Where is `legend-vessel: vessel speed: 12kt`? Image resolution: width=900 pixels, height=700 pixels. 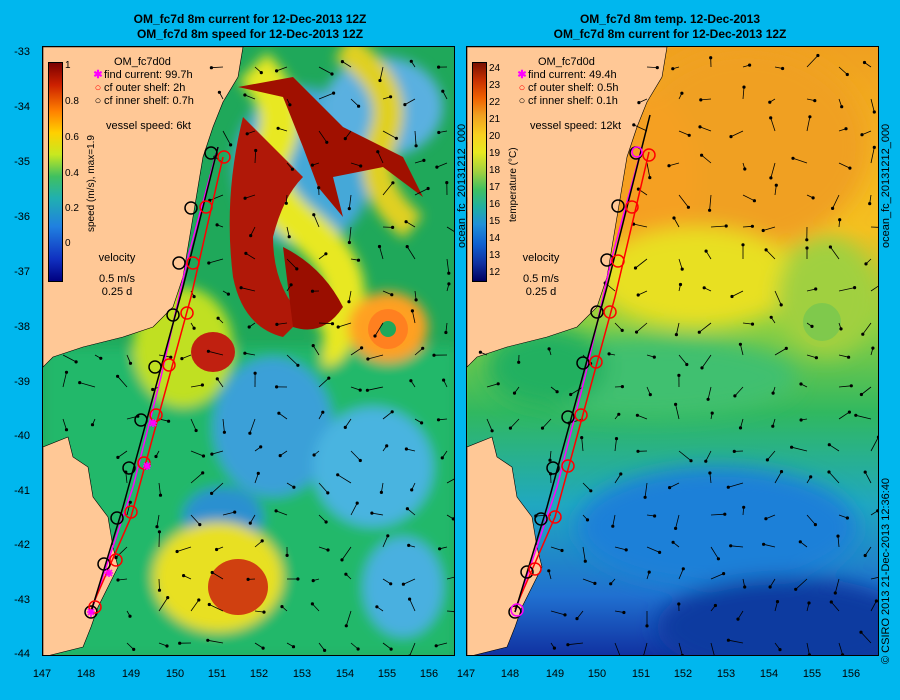 legend-vessel: vessel speed: 12kt is located at coordinates (576, 126).